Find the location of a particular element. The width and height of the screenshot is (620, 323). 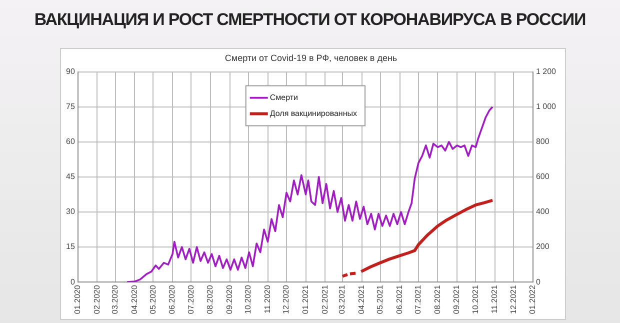

x-tick-label: 12.2021 is located at coordinates (513, 299).